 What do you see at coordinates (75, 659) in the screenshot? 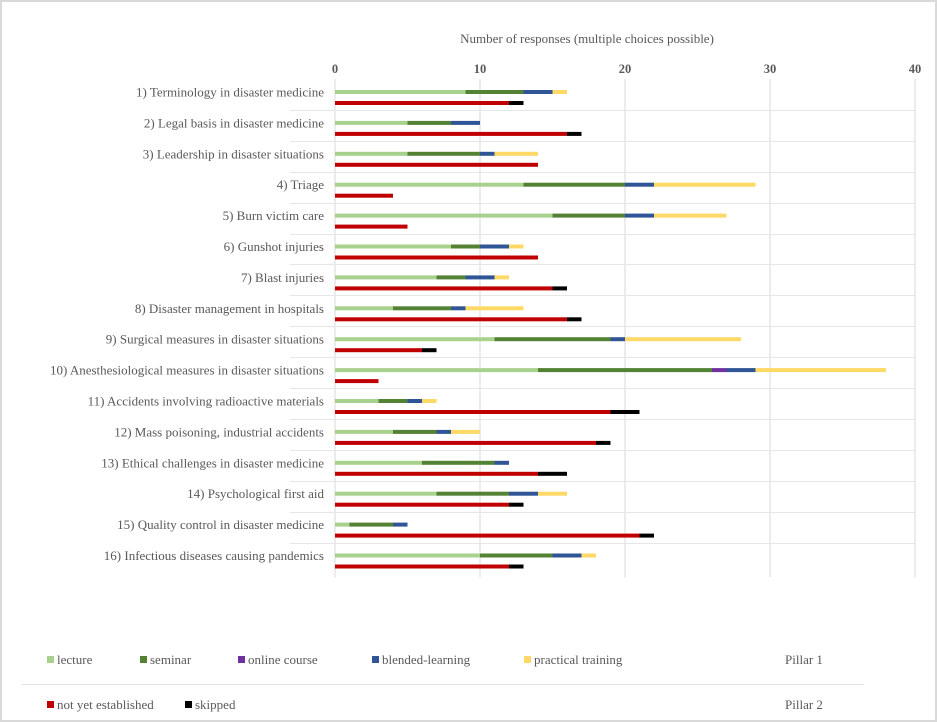
I see `legend-label: lecture` at bounding box center [75, 659].